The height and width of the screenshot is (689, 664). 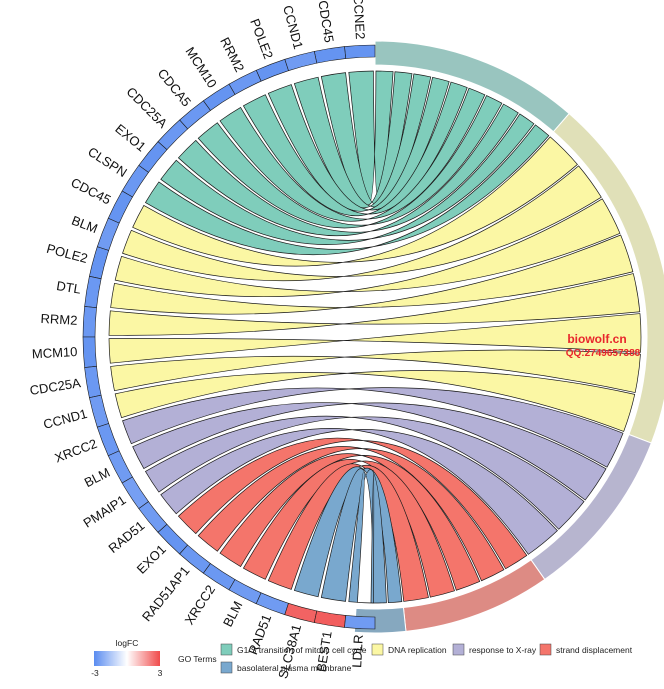 I want to click on gene-arc-rad51ap1, so click(x=195, y=559).